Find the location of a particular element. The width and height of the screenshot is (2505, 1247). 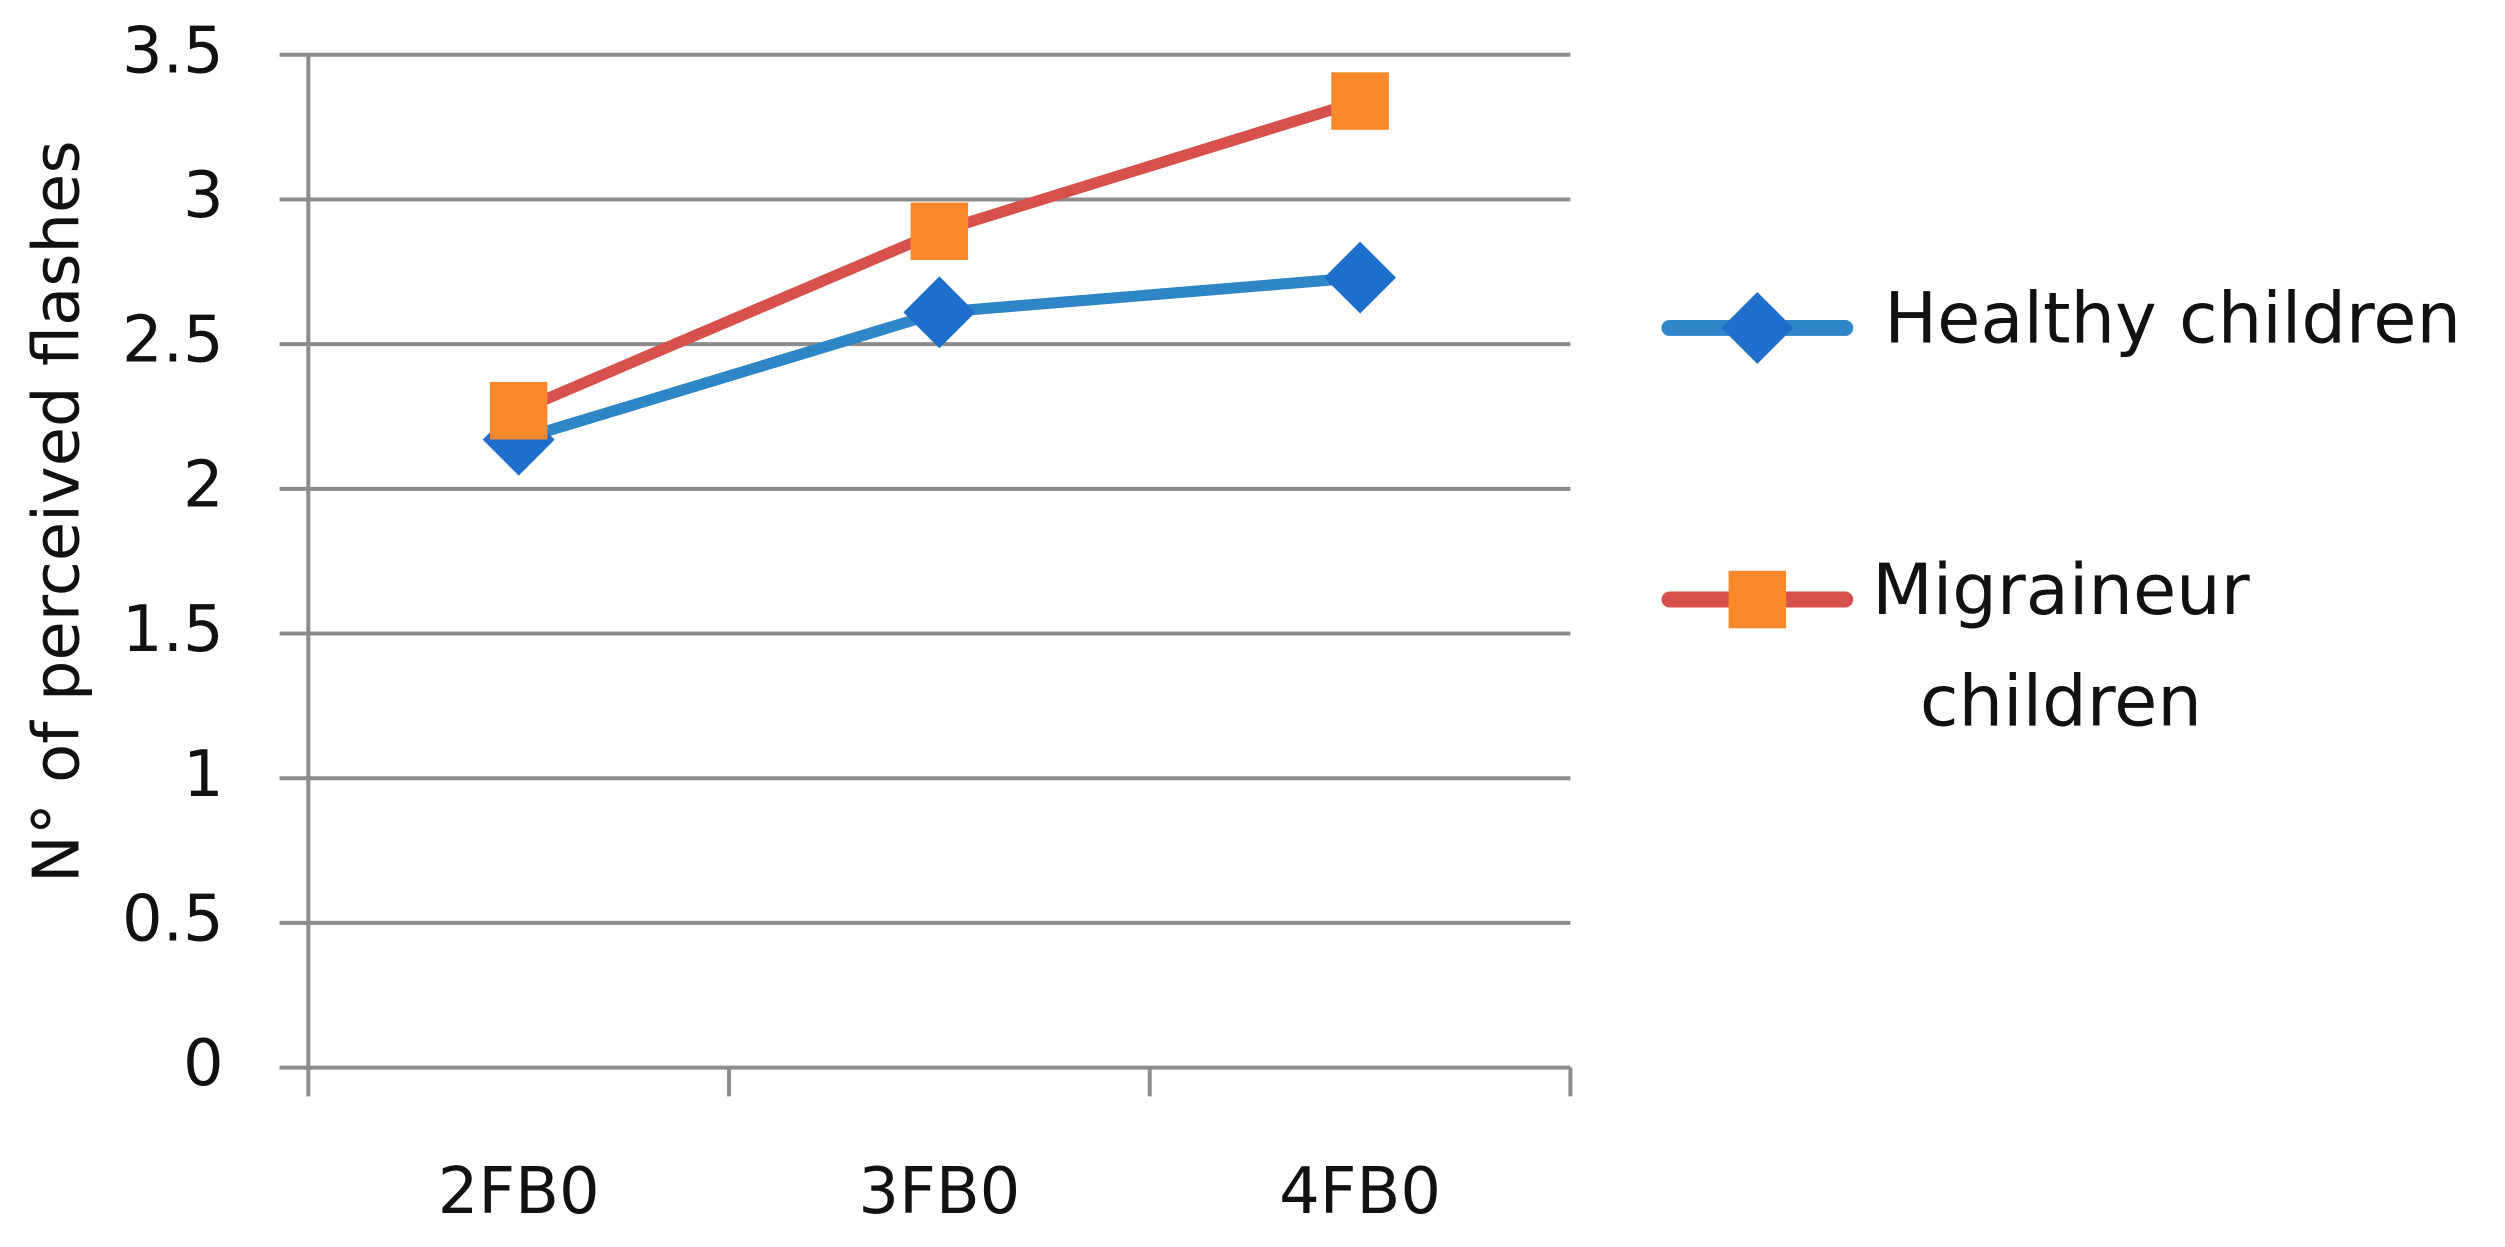

legend-label: Migraineur children is located at coordinates (2061, 647).